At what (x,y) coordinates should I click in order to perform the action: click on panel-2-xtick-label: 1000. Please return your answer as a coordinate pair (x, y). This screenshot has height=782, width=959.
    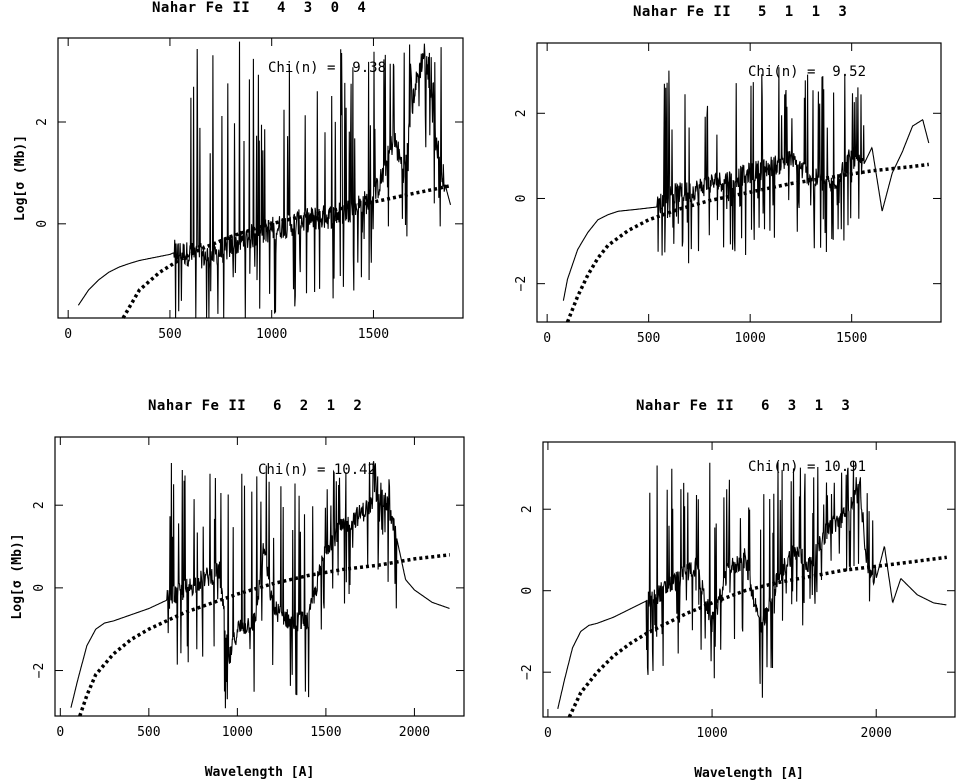
    Looking at the image, I should click on (750, 338).